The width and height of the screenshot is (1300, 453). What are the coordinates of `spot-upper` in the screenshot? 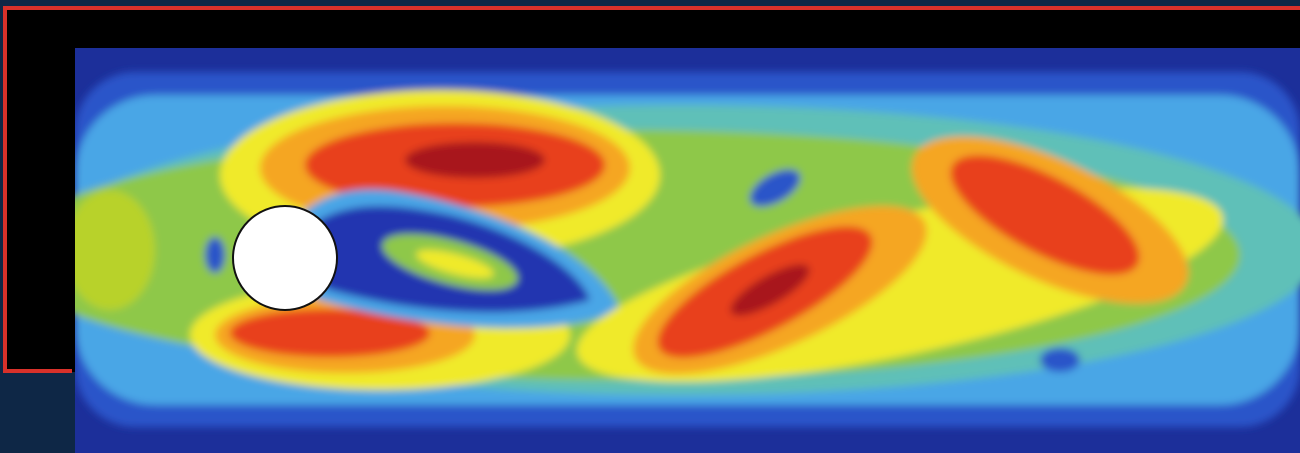 It's located at (775, 188).